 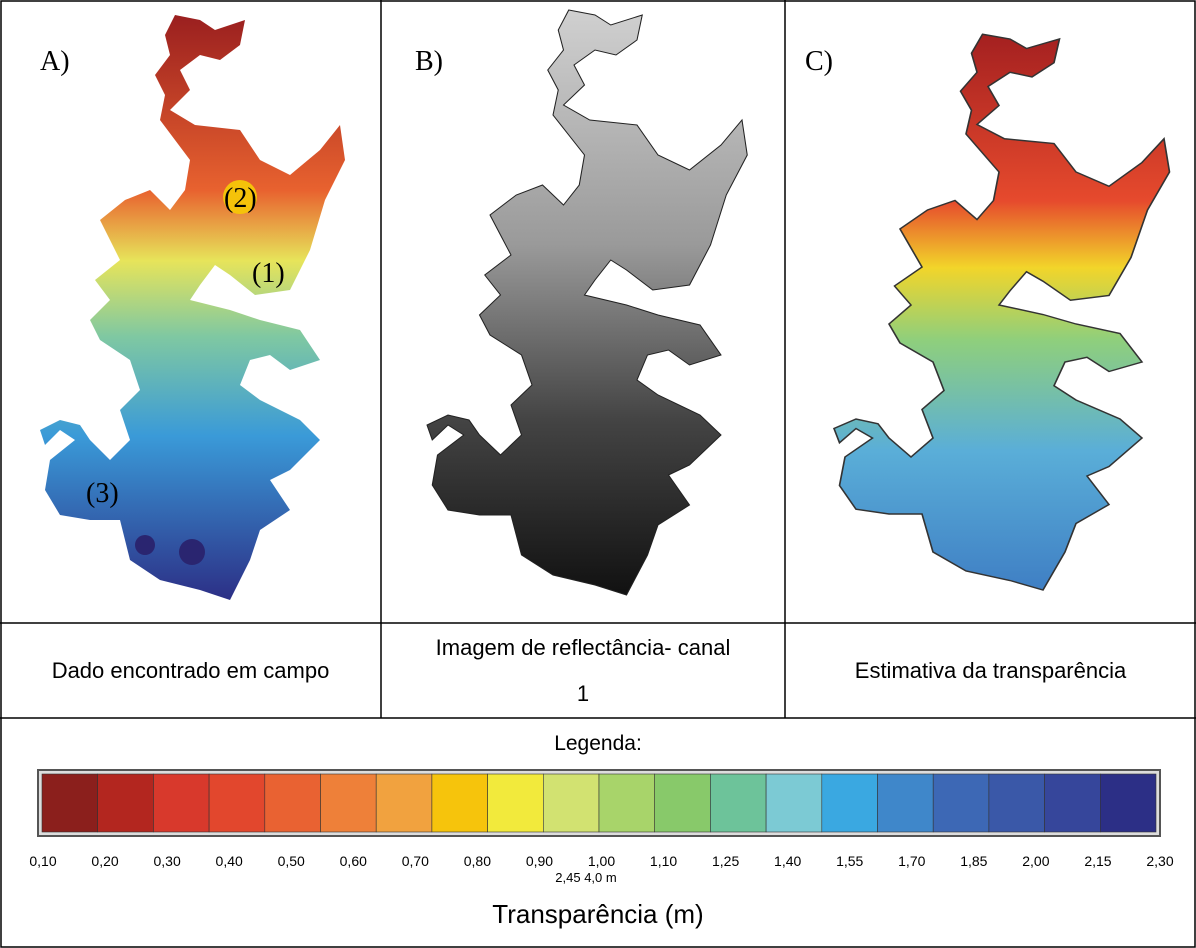 What do you see at coordinates (477, 861) in the screenshot?
I see `legend-tick-label: 0,80` at bounding box center [477, 861].